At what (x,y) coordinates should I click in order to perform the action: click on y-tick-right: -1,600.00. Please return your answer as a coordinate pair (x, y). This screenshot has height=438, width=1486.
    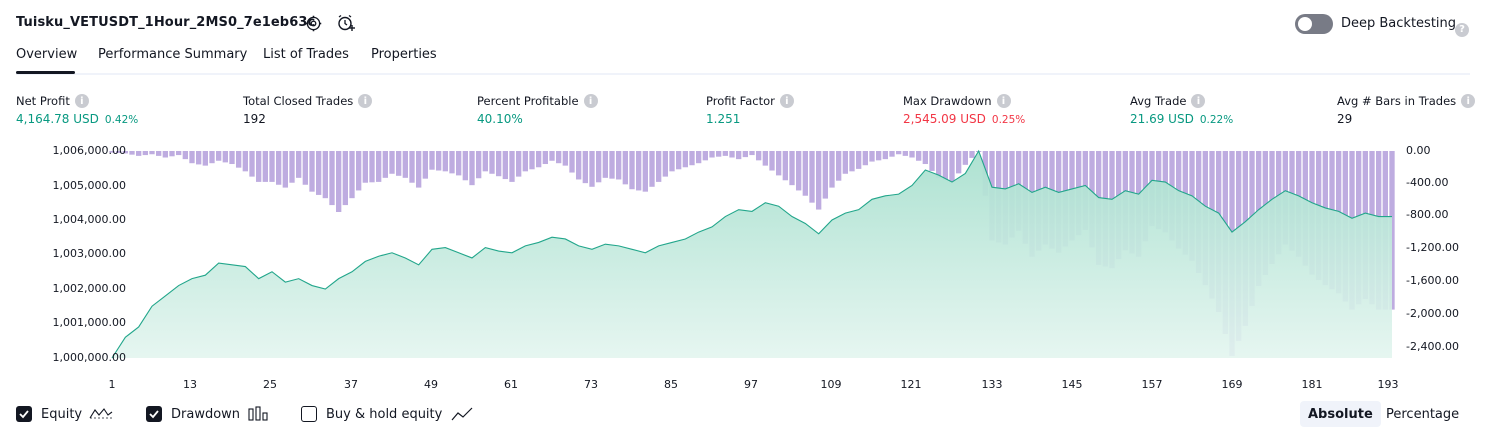
    Looking at the image, I should click on (1432, 280).